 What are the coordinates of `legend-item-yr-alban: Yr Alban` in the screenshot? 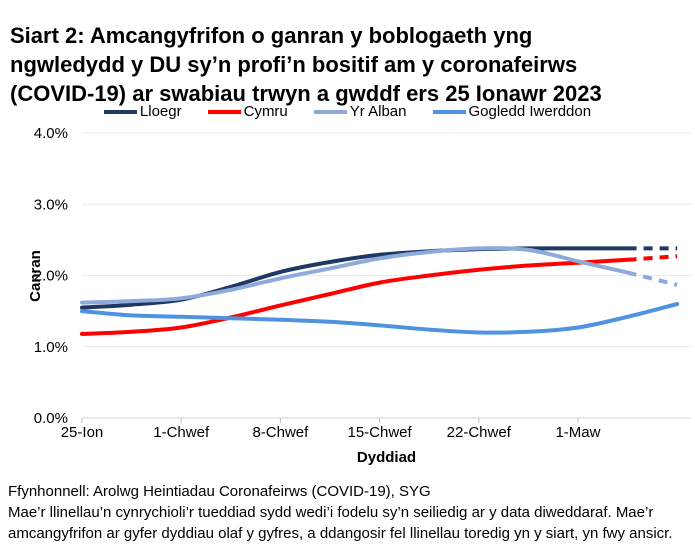 It's located at (360, 111).